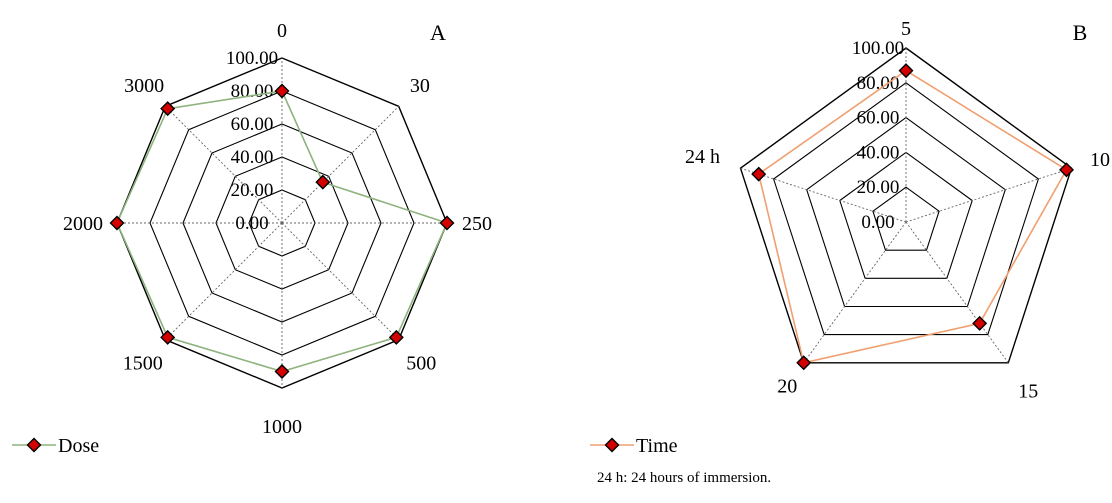 Image resolution: width=1112 pixels, height=503 pixels. What do you see at coordinates (477, 224) in the screenshot?
I see `category-label: 250` at bounding box center [477, 224].